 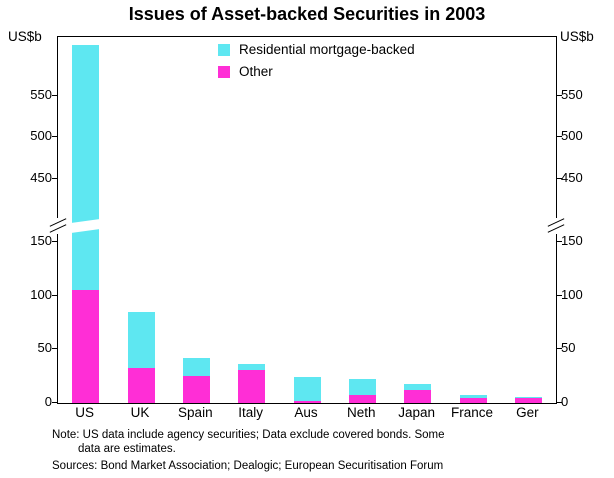 I want to click on bar-italy-other, so click(x=252, y=386).